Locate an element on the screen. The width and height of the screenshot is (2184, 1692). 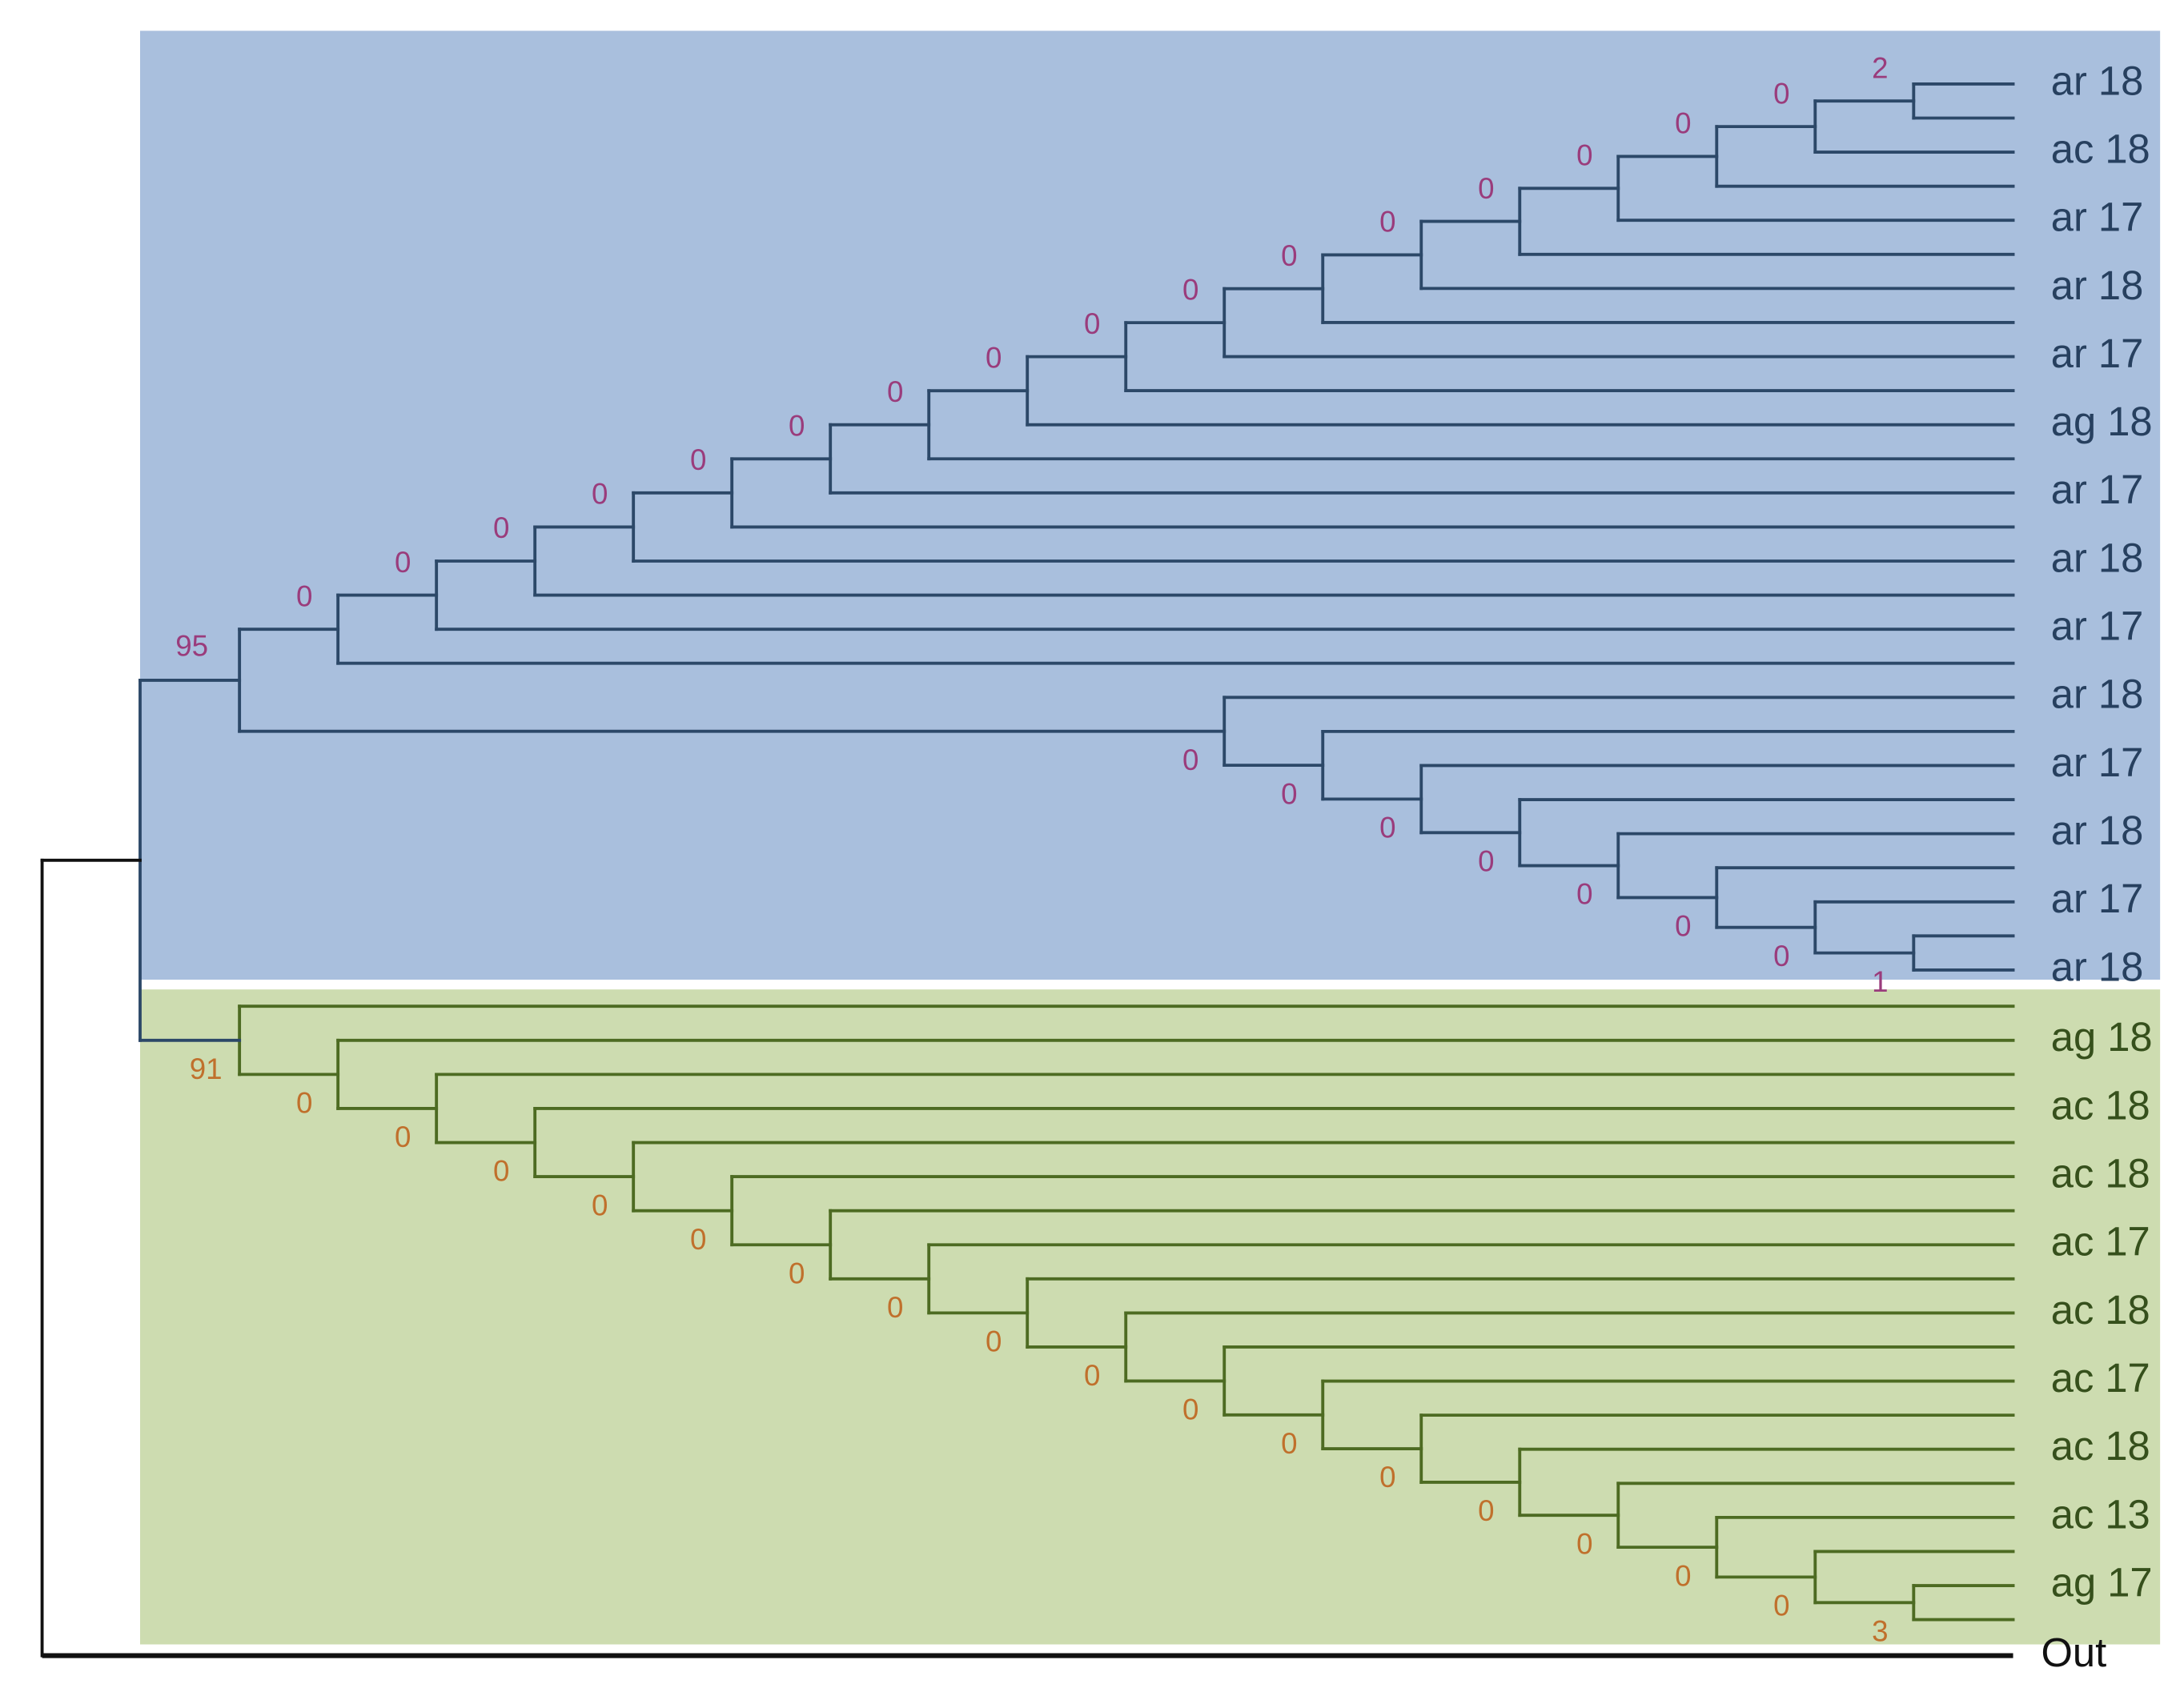
support-value: 95 is located at coordinates (191, 645).